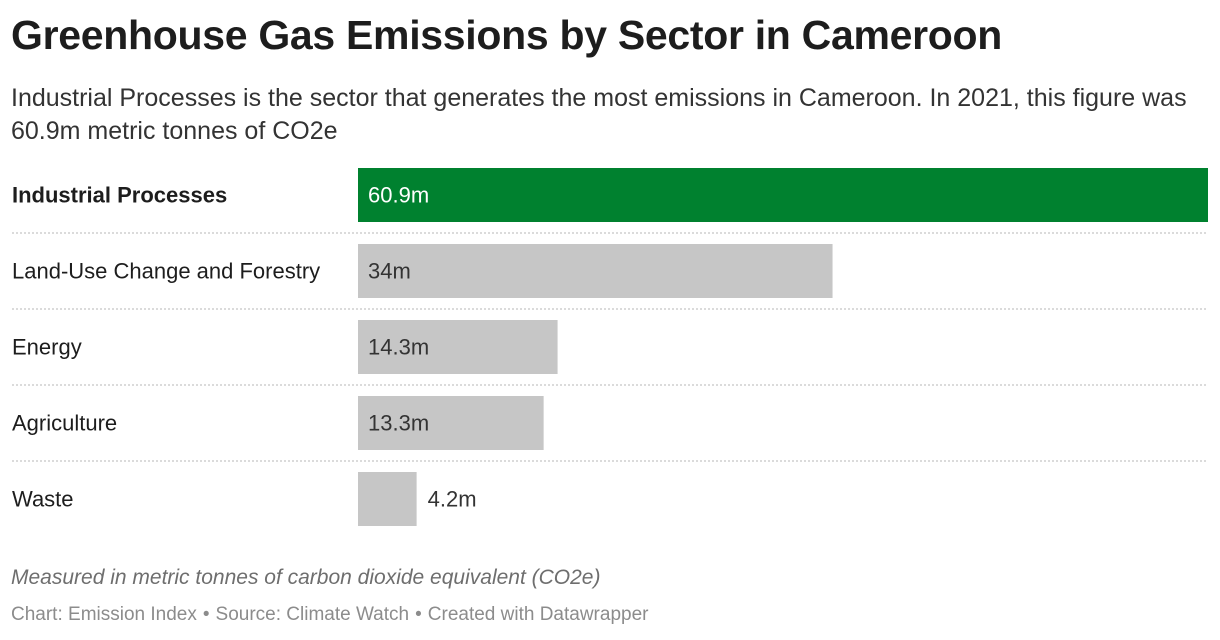  What do you see at coordinates (538, 614) in the screenshot?
I see `datawrapper-credit: Created with Datawrapper` at bounding box center [538, 614].